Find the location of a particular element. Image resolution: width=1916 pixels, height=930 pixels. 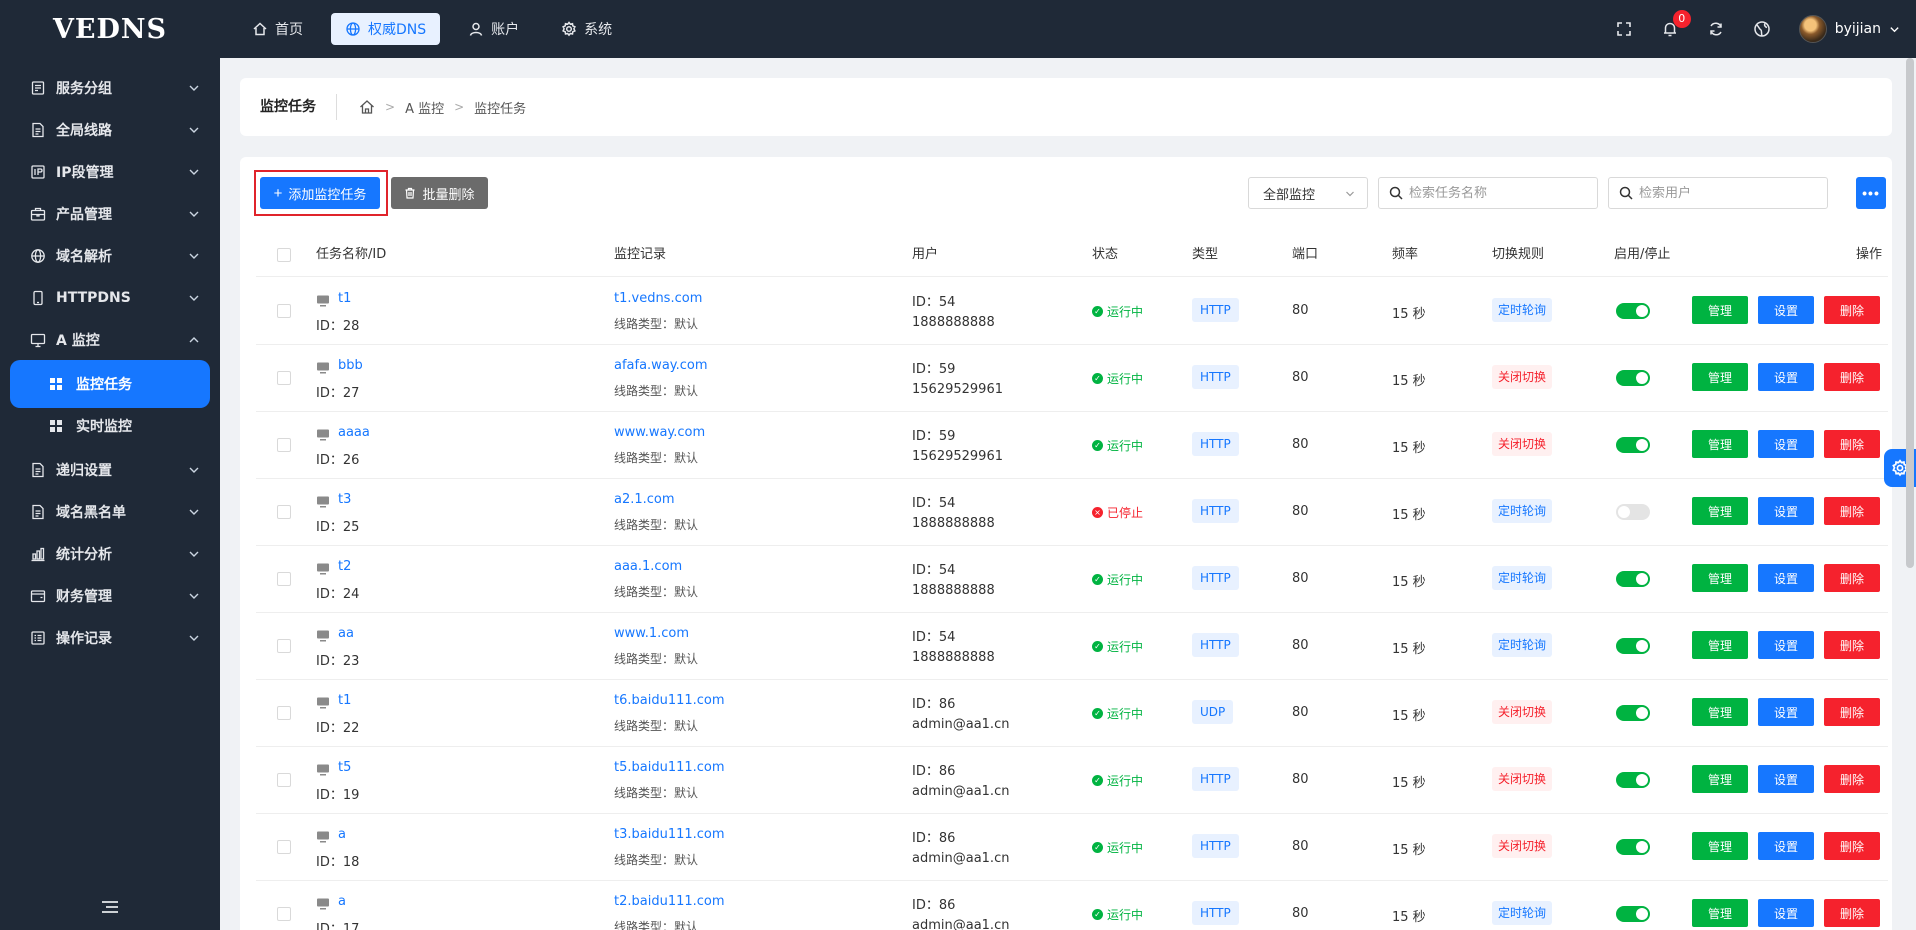

task-name-link: t2 is located at coordinates (345, 566).